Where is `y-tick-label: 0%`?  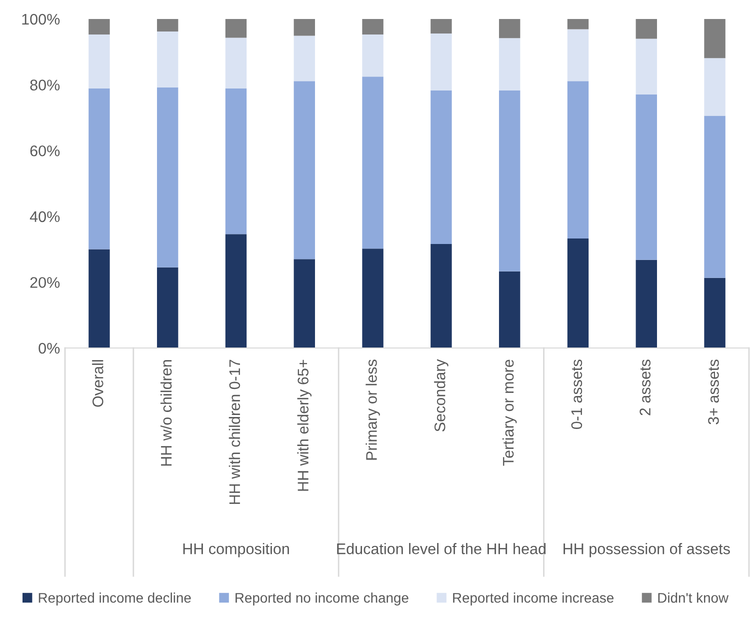
y-tick-label: 0% is located at coordinates (49, 348).